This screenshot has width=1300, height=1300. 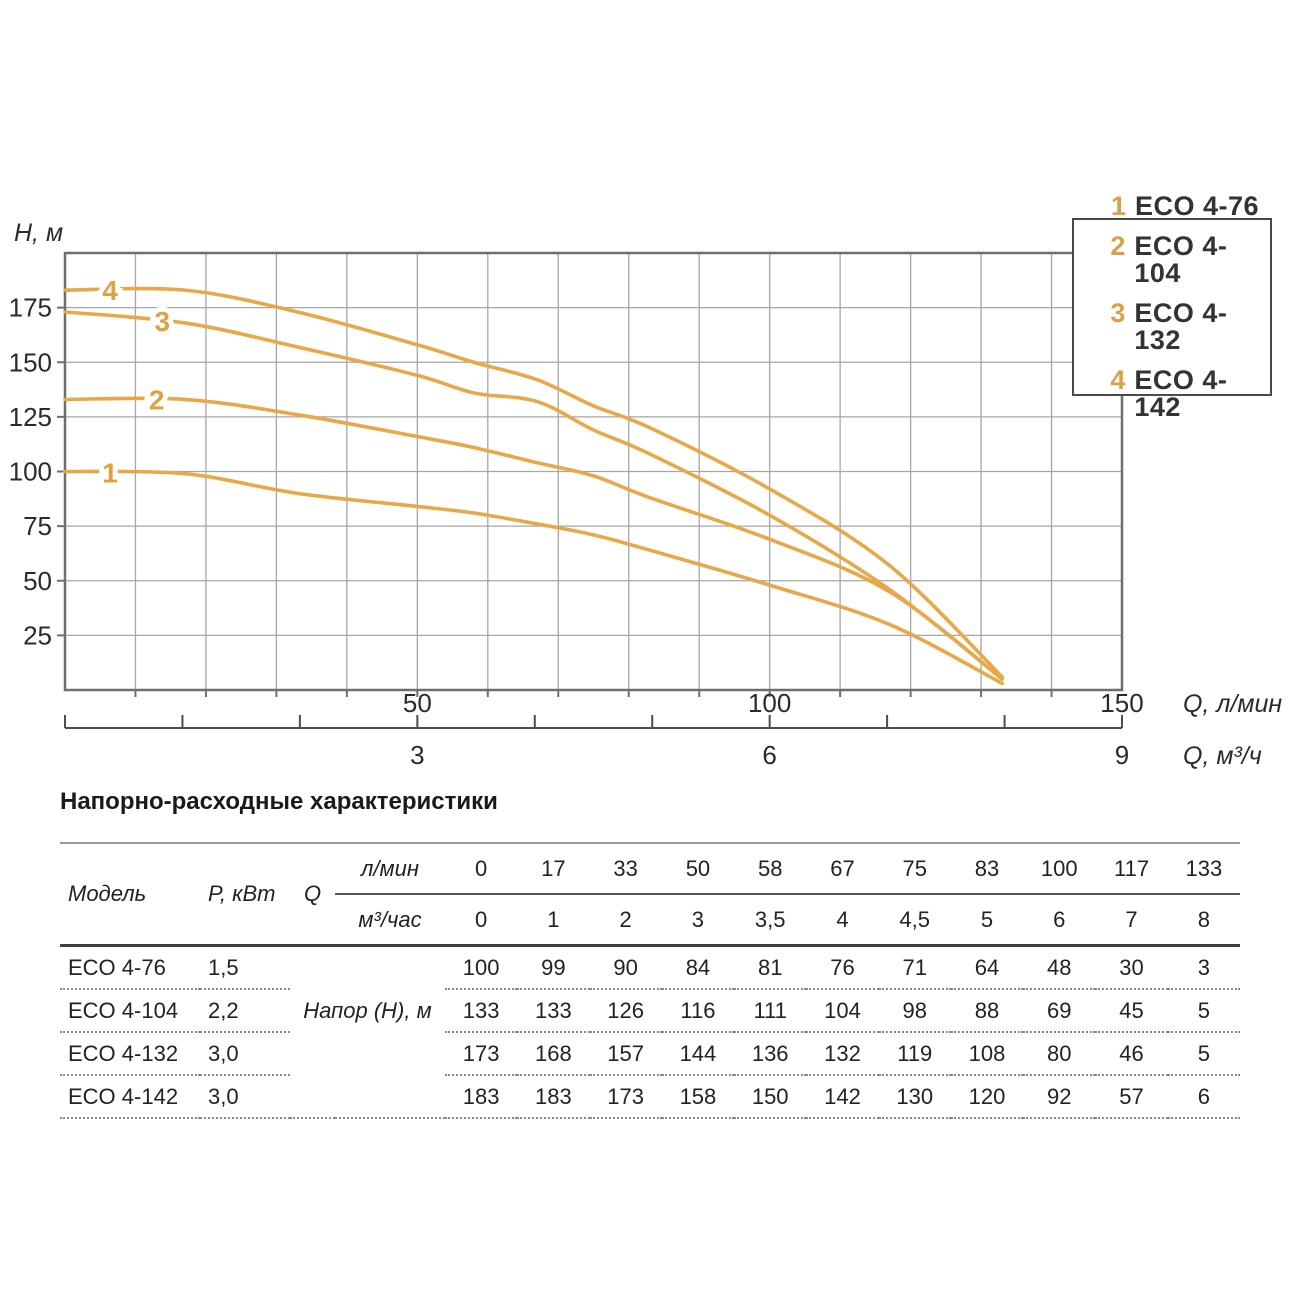 I want to click on head-value-cell: 71, so click(x=914, y=967).